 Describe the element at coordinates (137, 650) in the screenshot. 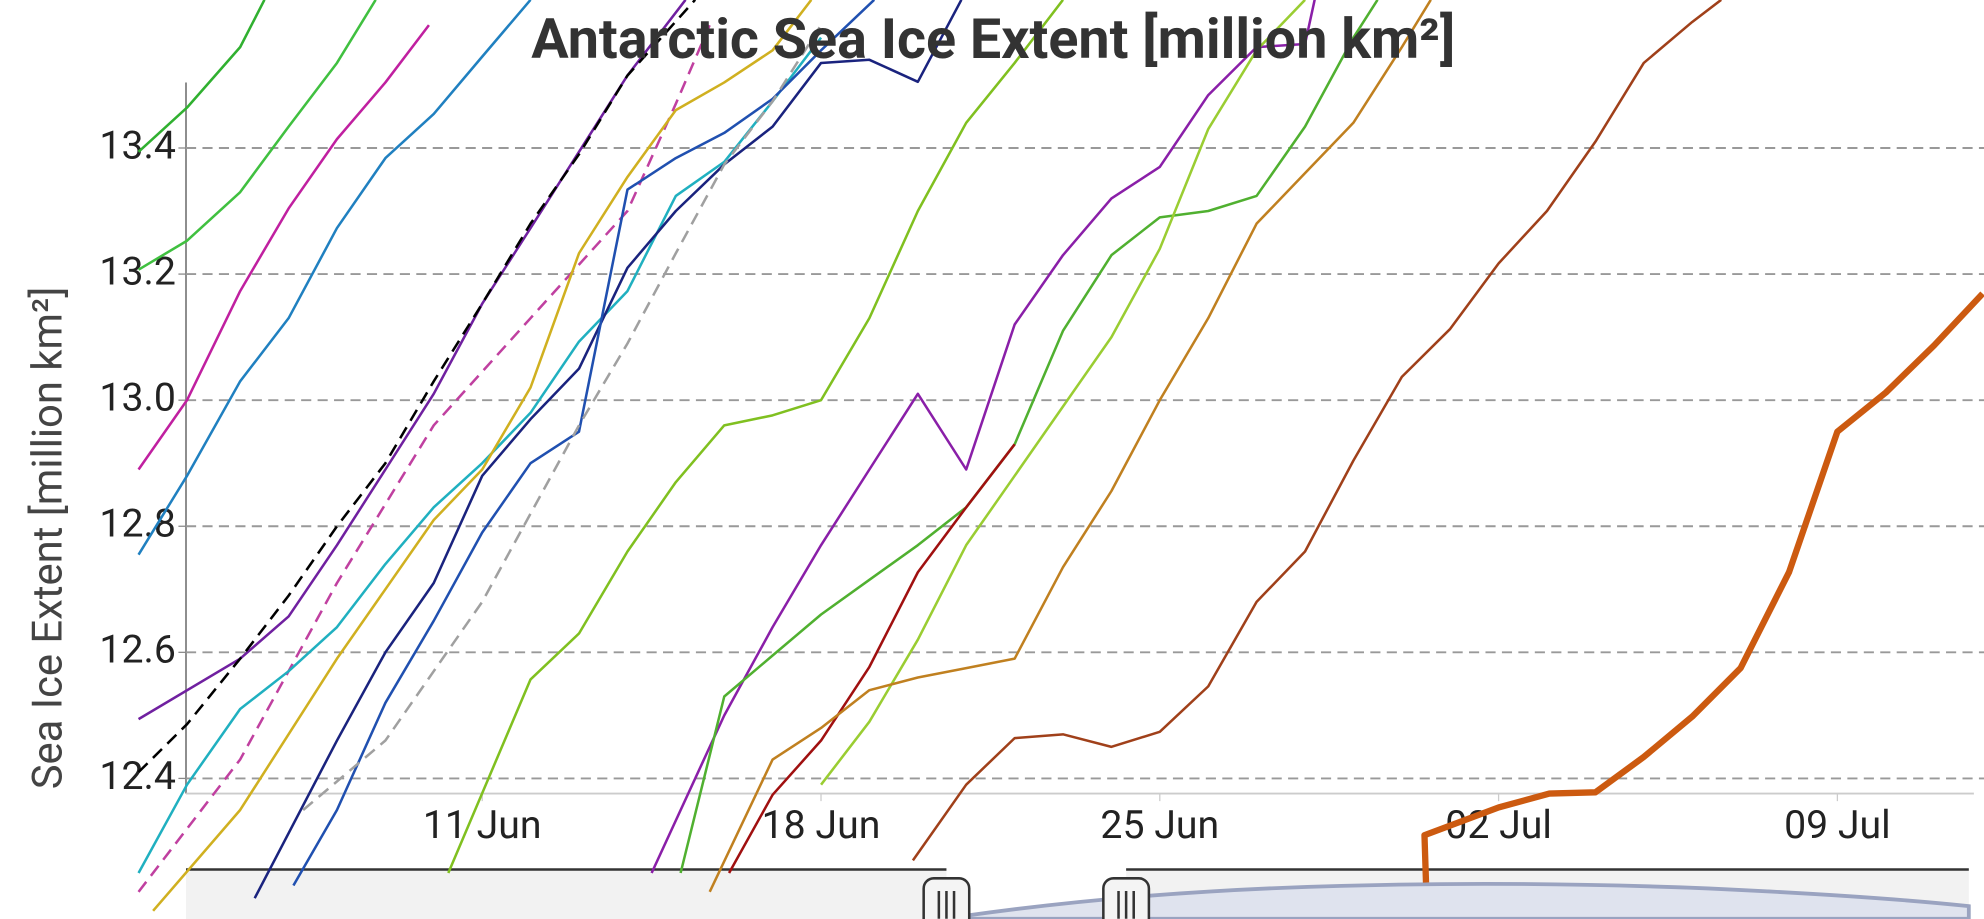

I see `y-tick-label: 12.6` at that location.